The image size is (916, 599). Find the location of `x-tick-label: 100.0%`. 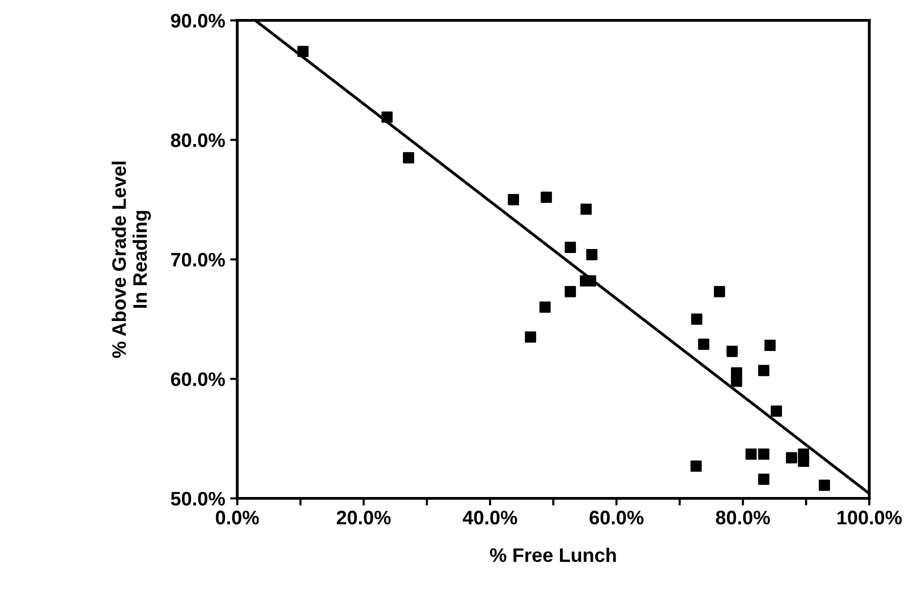

x-tick-label: 100.0% is located at coordinates (870, 517).